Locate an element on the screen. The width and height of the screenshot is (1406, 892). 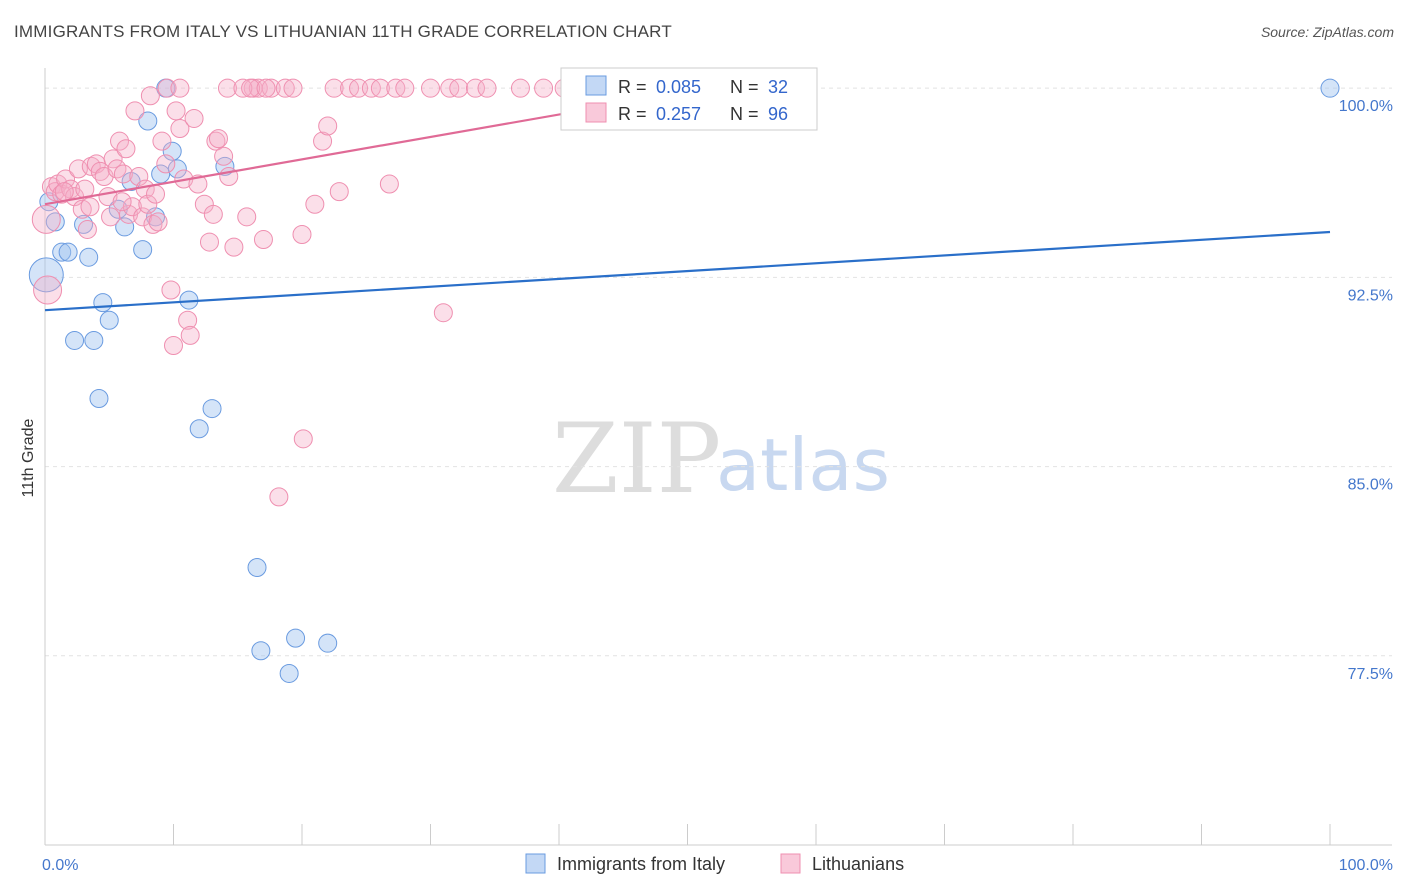
y-tick-label: 85.0% is located at coordinates (1370, 485).